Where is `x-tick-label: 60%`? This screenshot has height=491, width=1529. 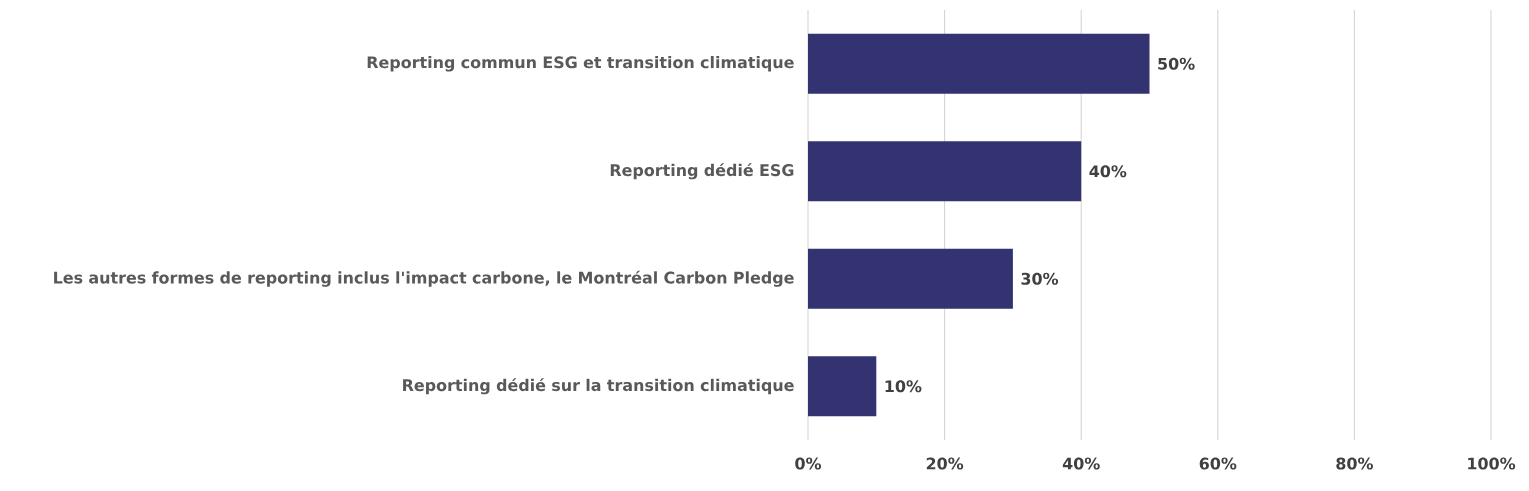
x-tick-label: 60% is located at coordinates (1218, 463).